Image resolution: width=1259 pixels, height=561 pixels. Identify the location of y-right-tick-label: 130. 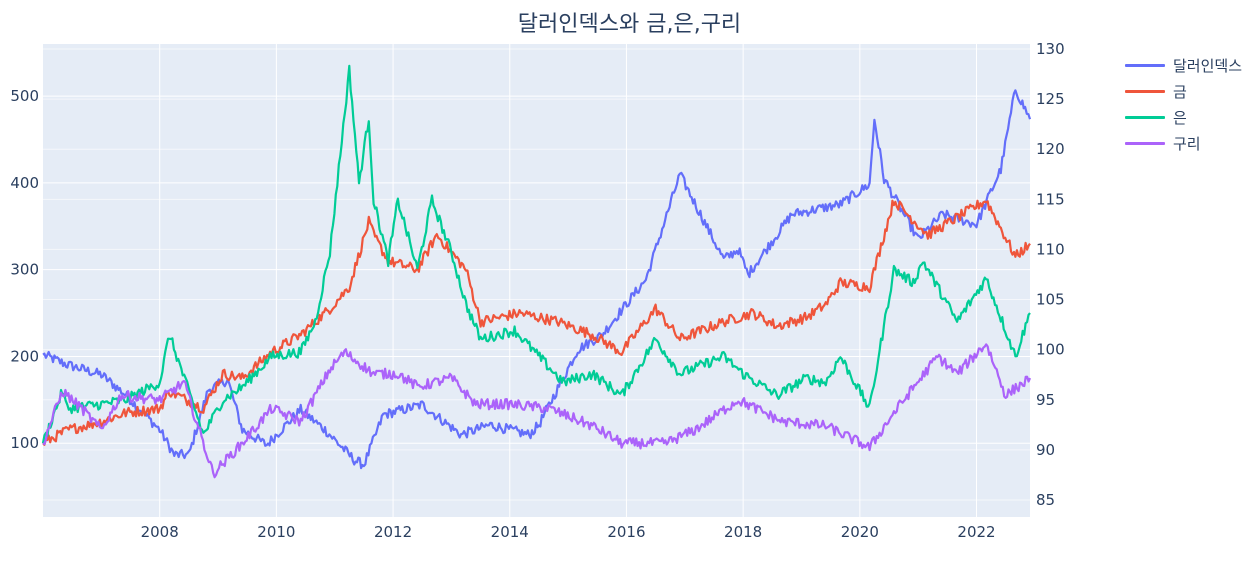
(1050, 49).